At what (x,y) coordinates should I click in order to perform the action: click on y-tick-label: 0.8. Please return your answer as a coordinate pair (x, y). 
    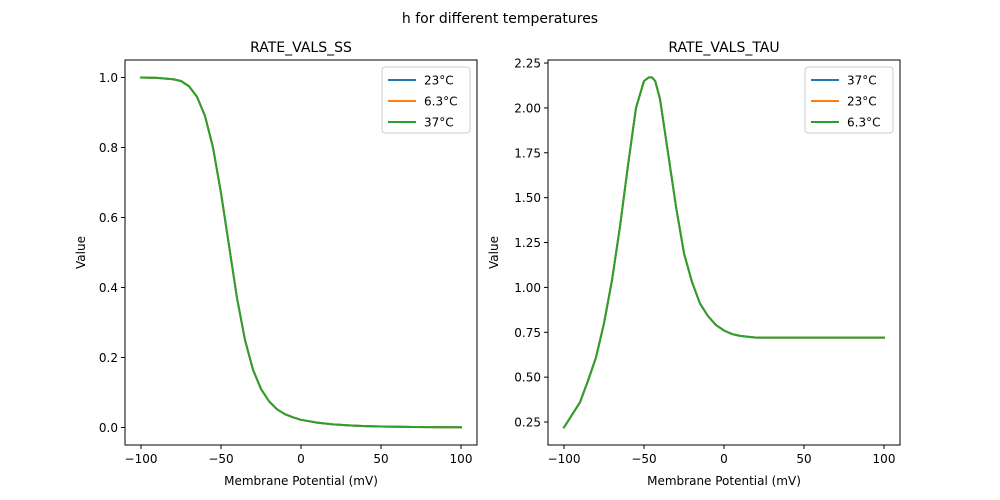
    Looking at the image, I should click on (108, 148).